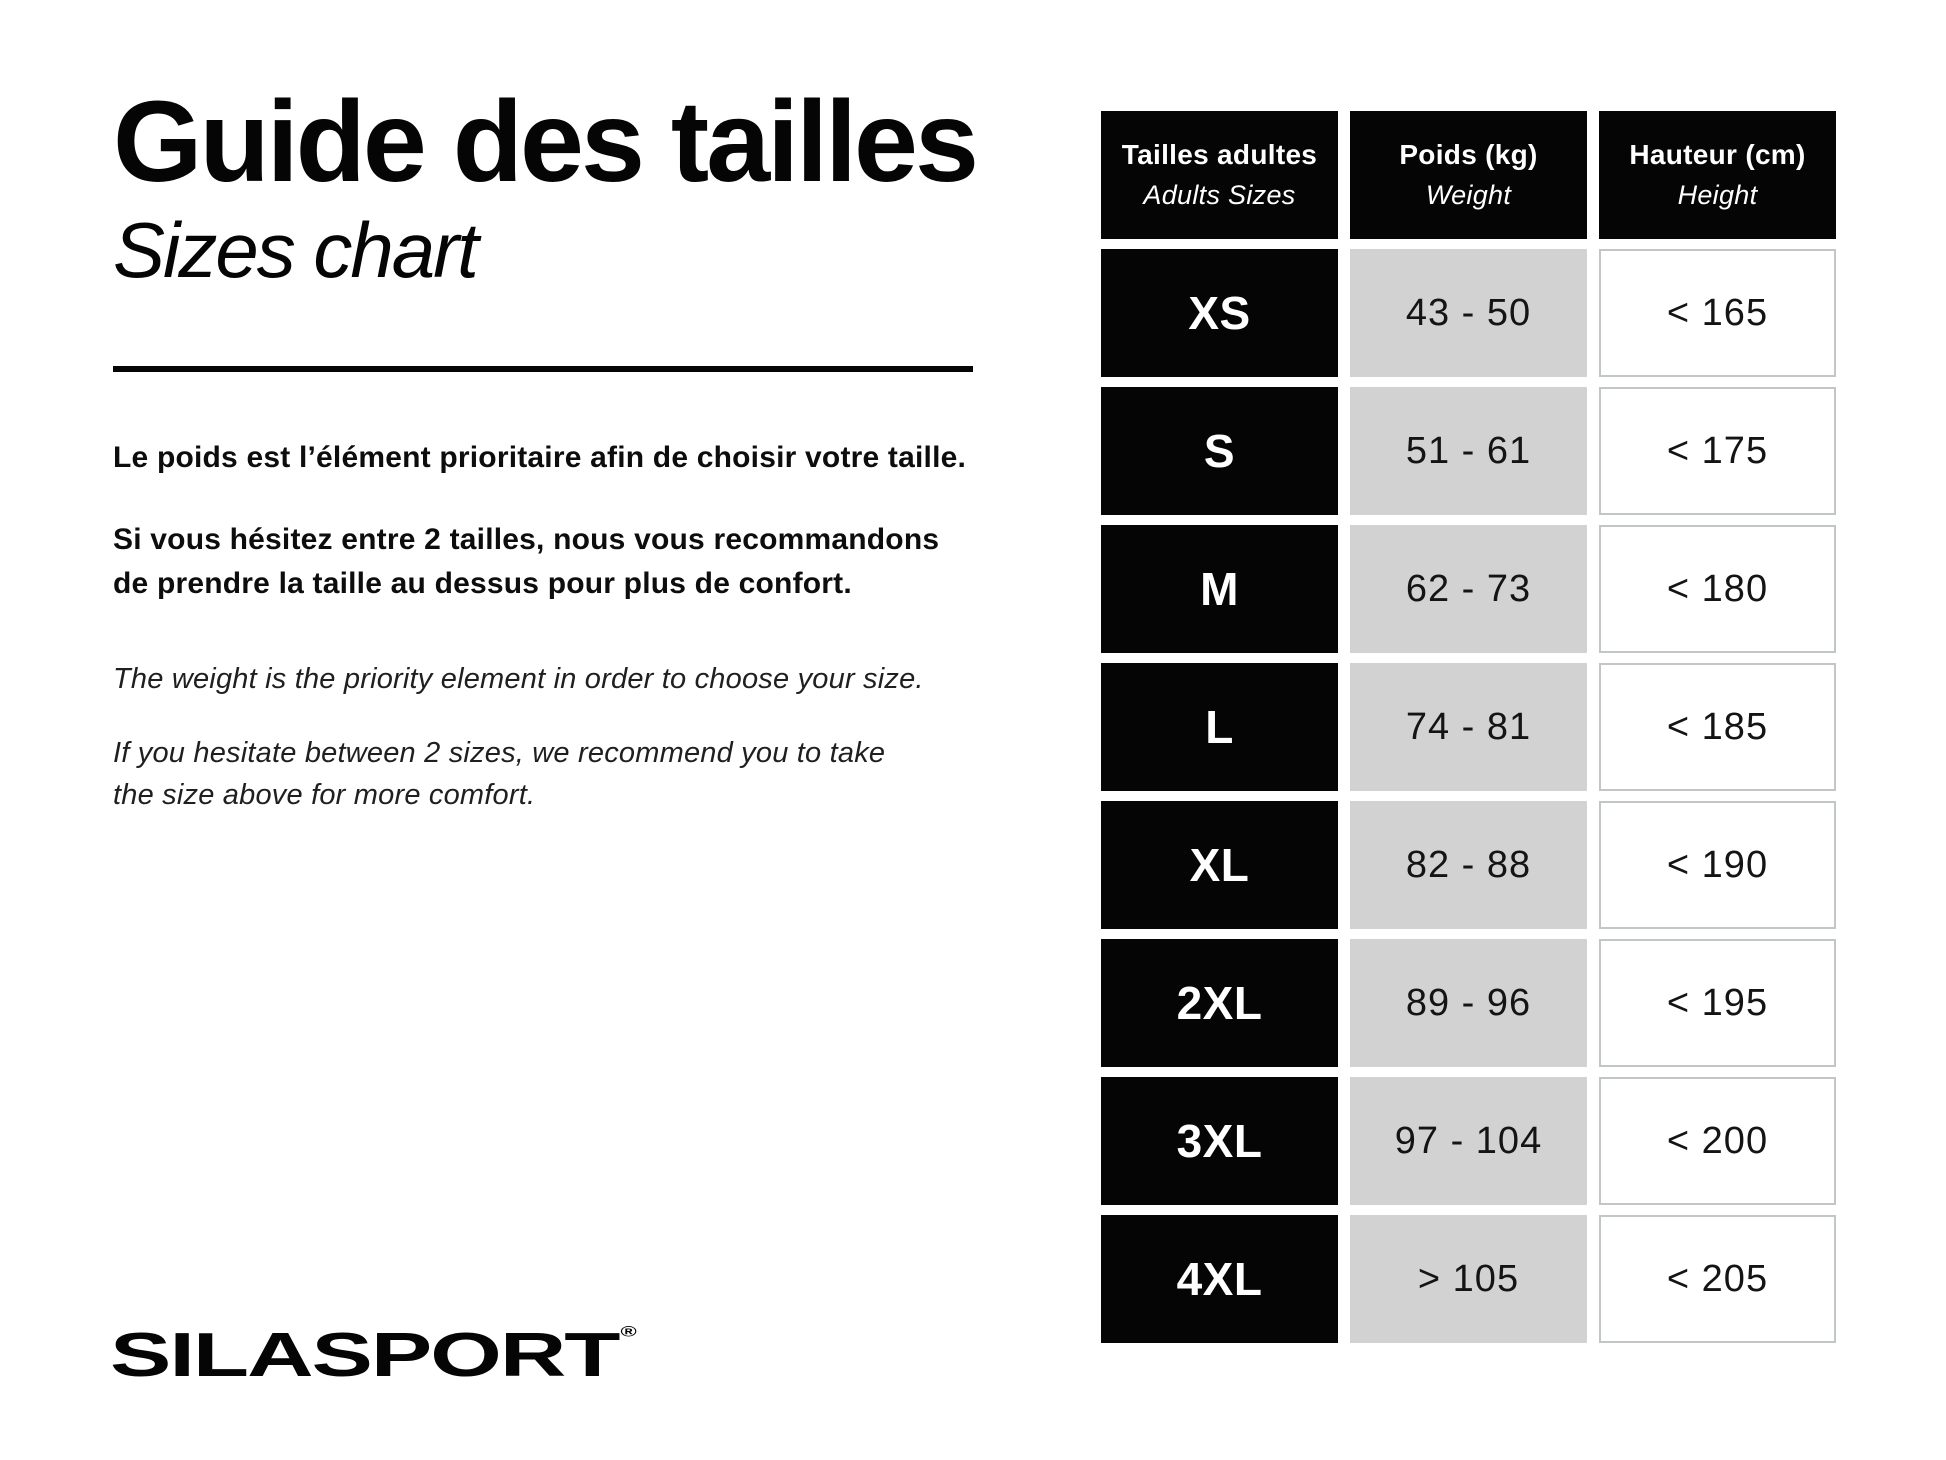 This screenshot has height=1460, width=1946. What do you see at coordinates (1219, 313) in the screenshot?
I see `size-cell-xs: XS` at bounding box center [1219, 313].